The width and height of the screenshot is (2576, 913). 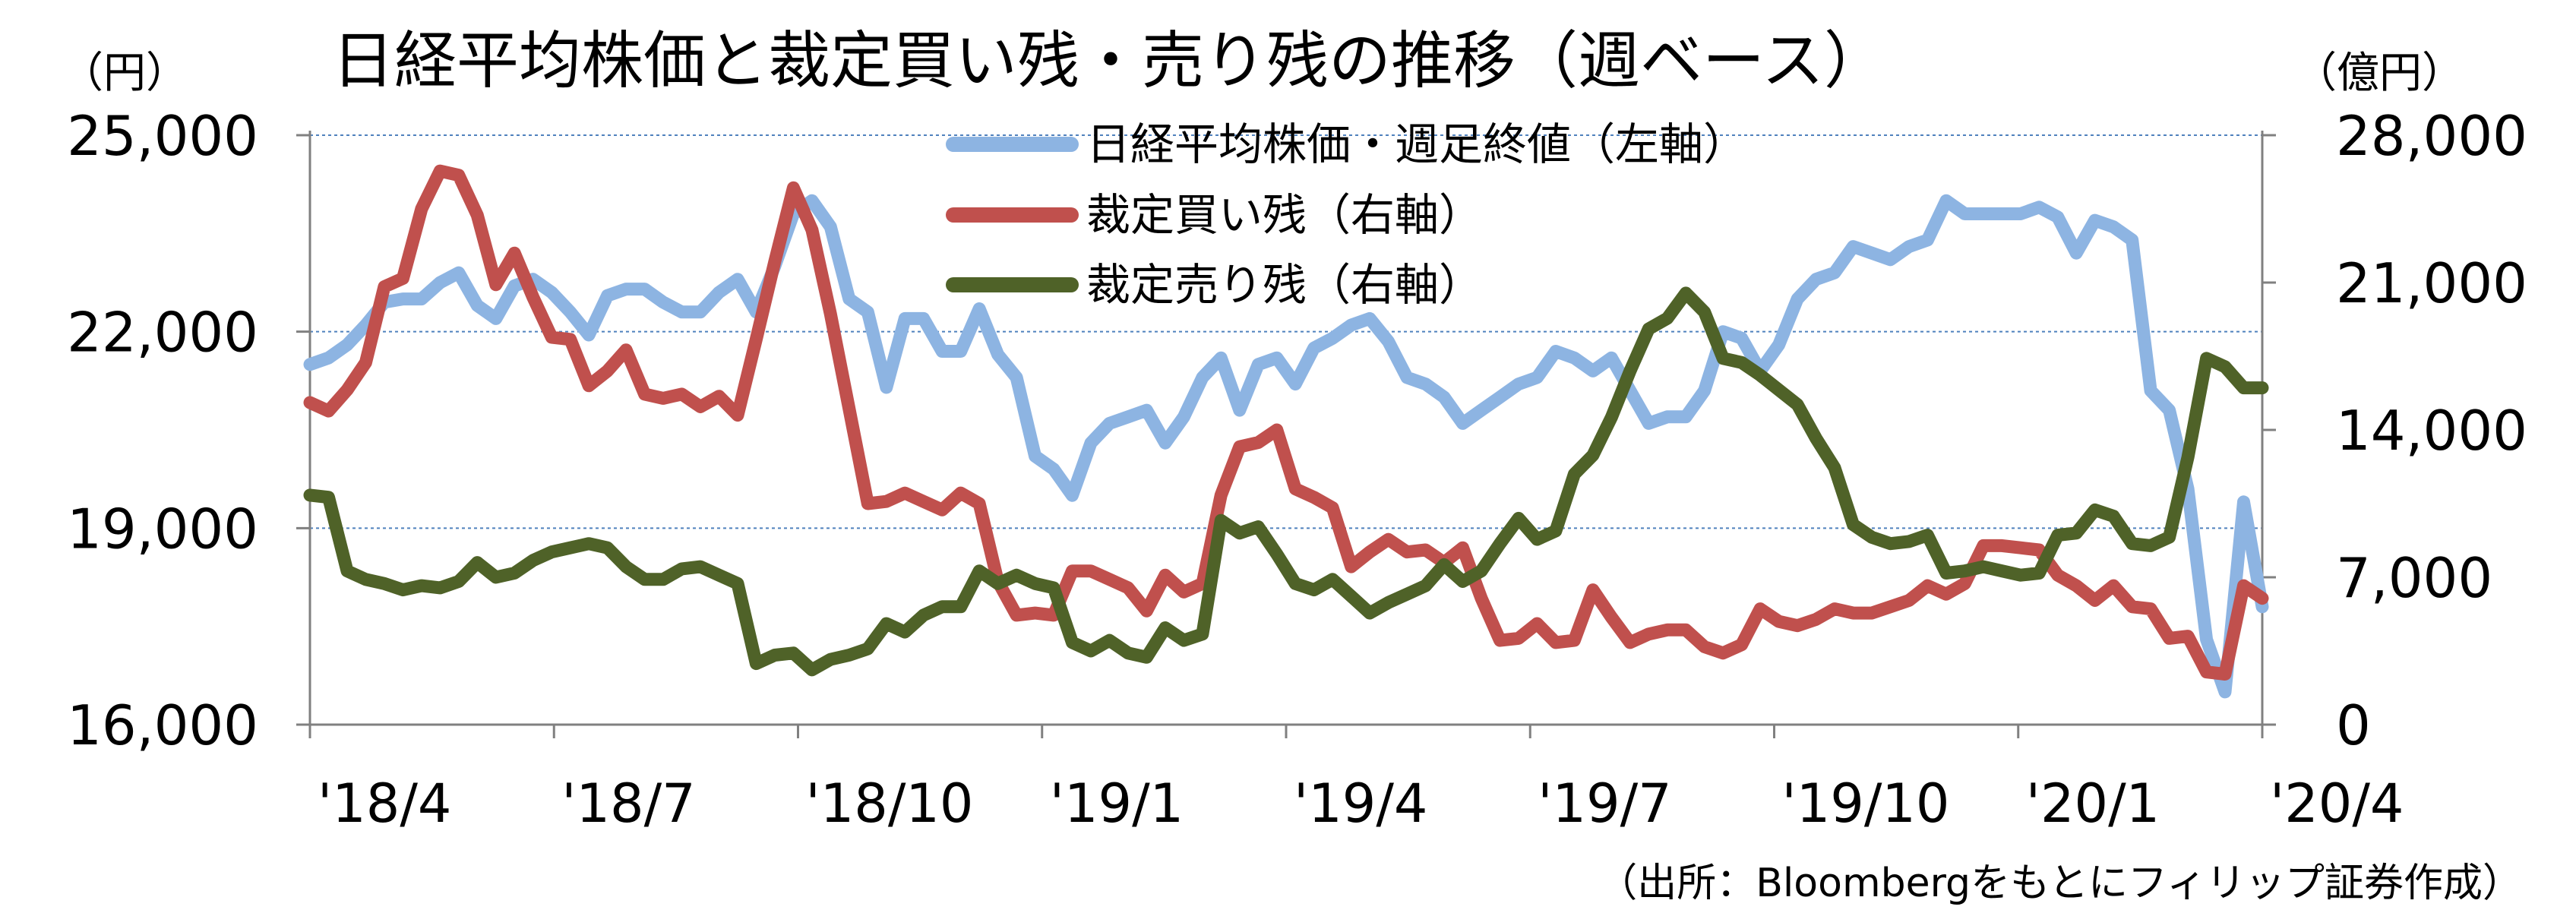 I want to click on right-y-tick-label: 14,000, so click(x=2431, y=431).